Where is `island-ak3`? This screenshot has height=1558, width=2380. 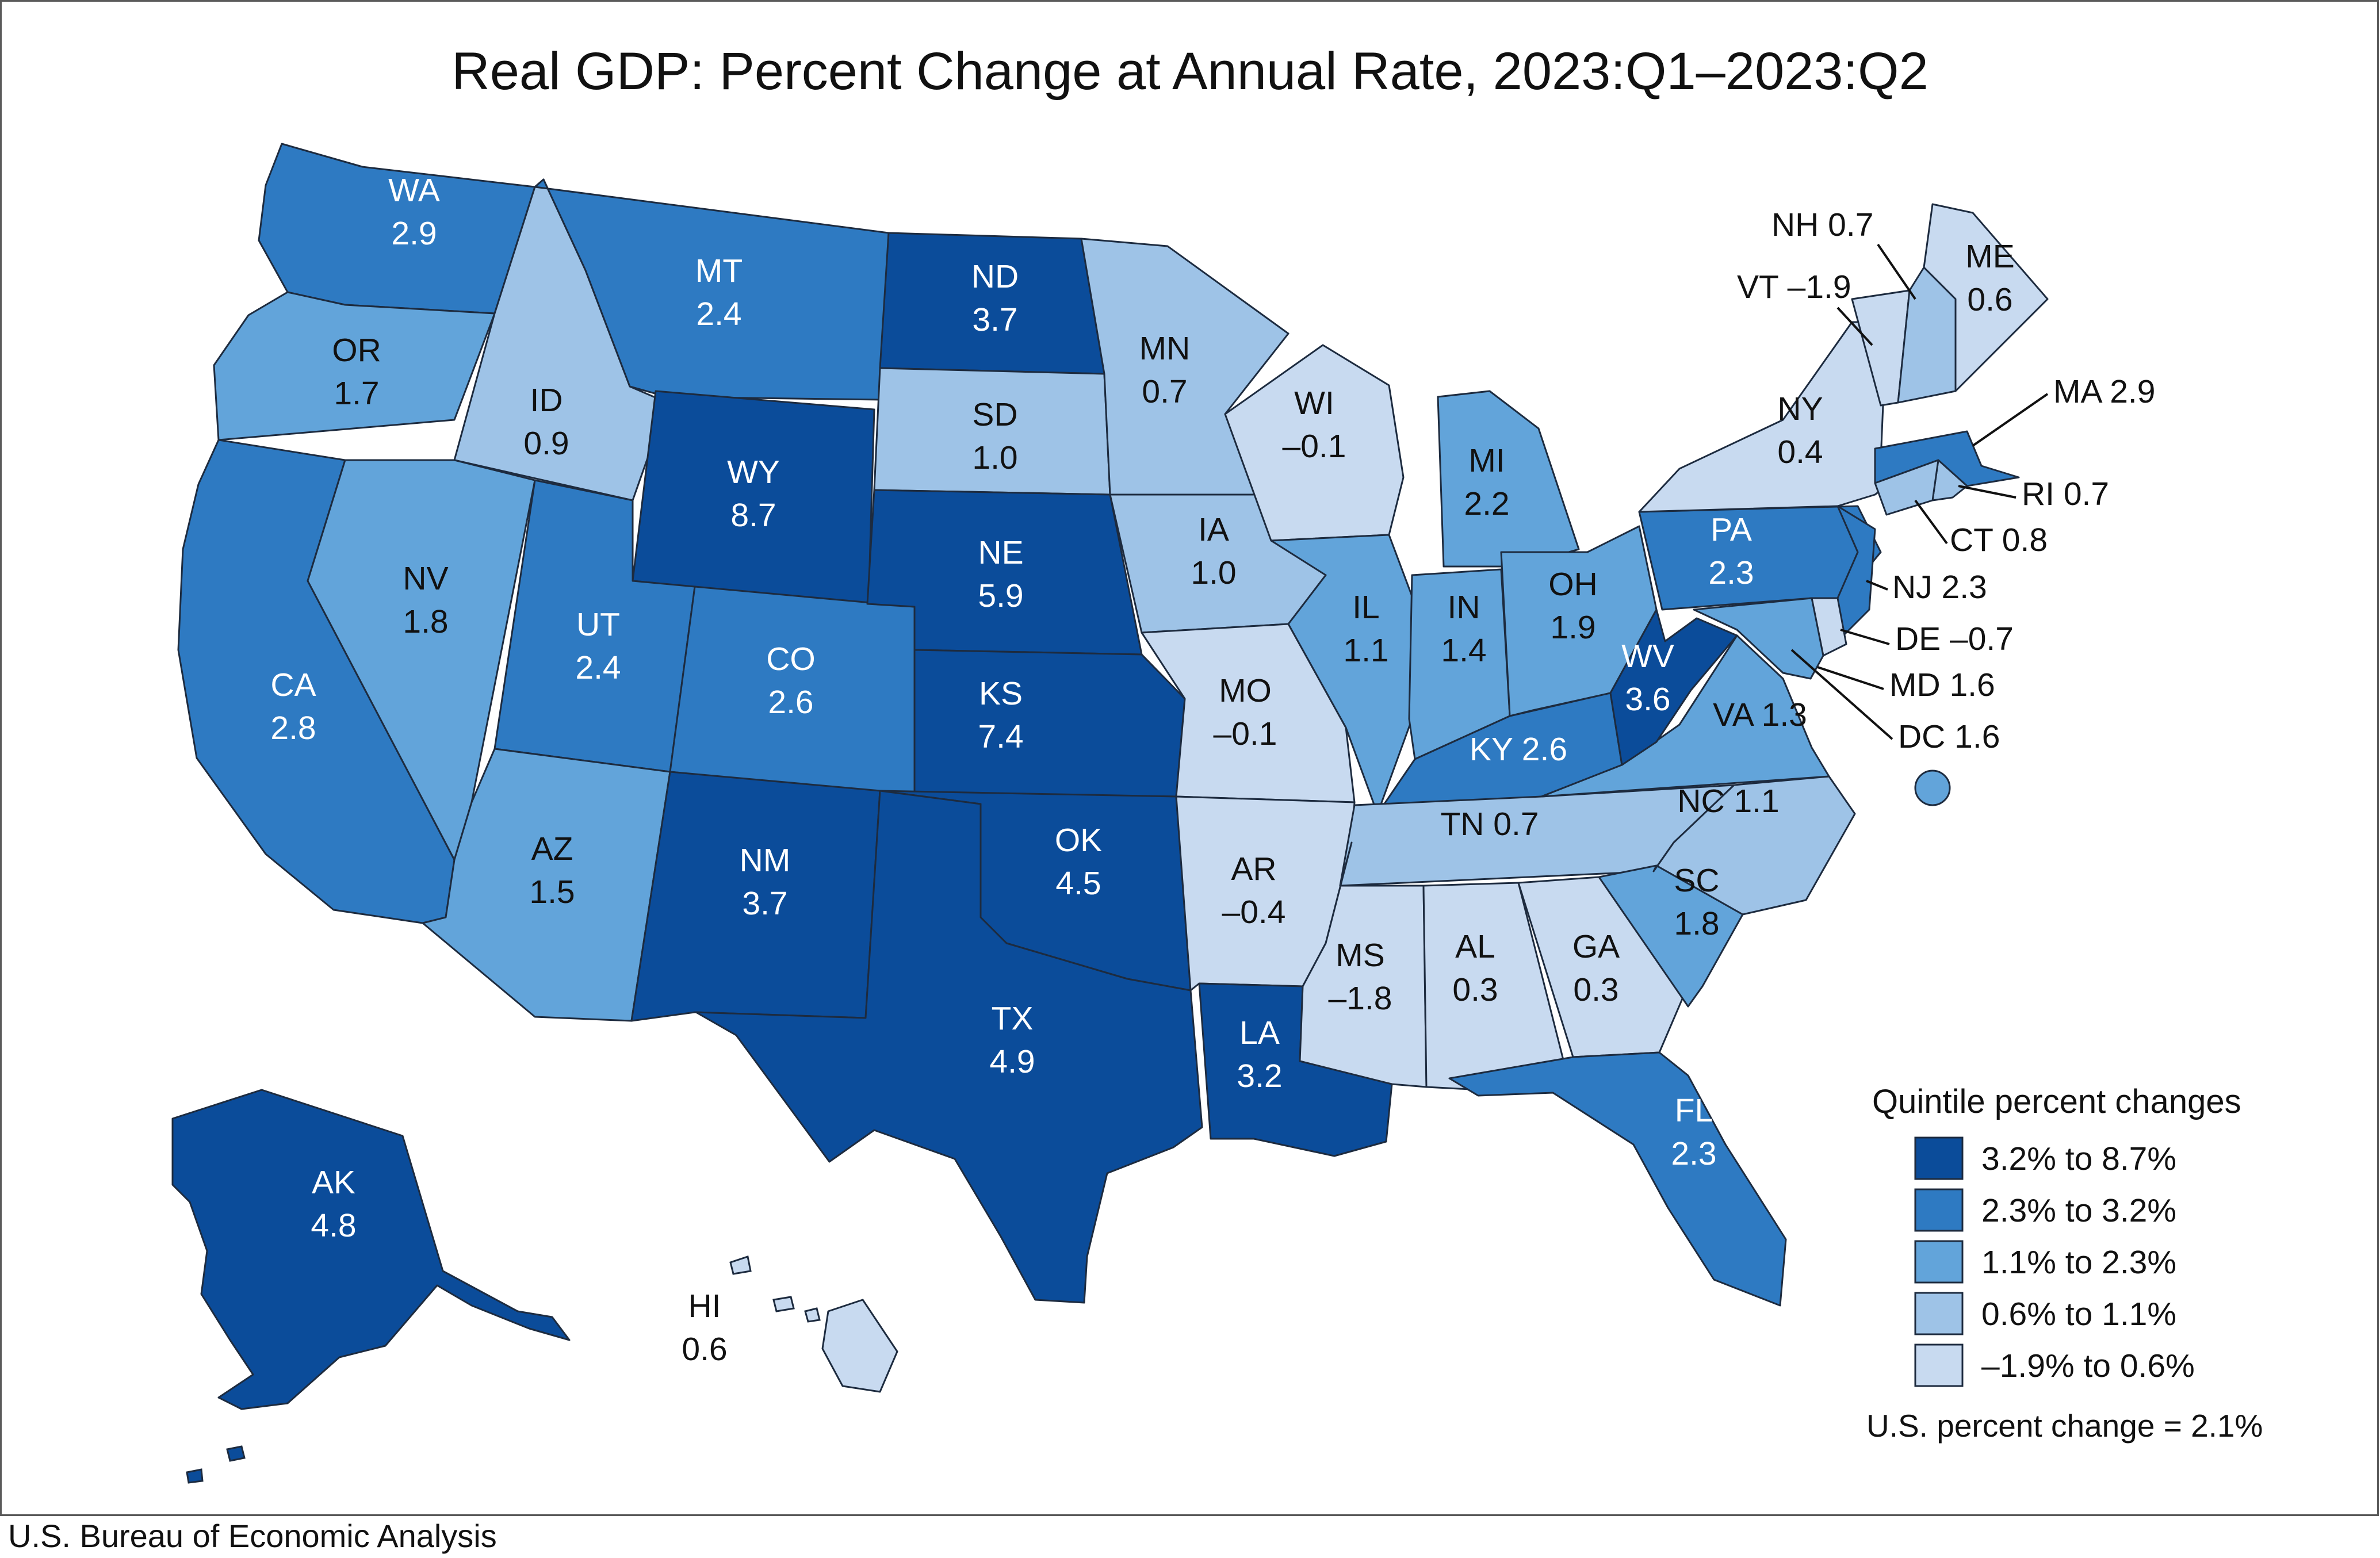 island-ak3 is located at coordinates (195, 1476).